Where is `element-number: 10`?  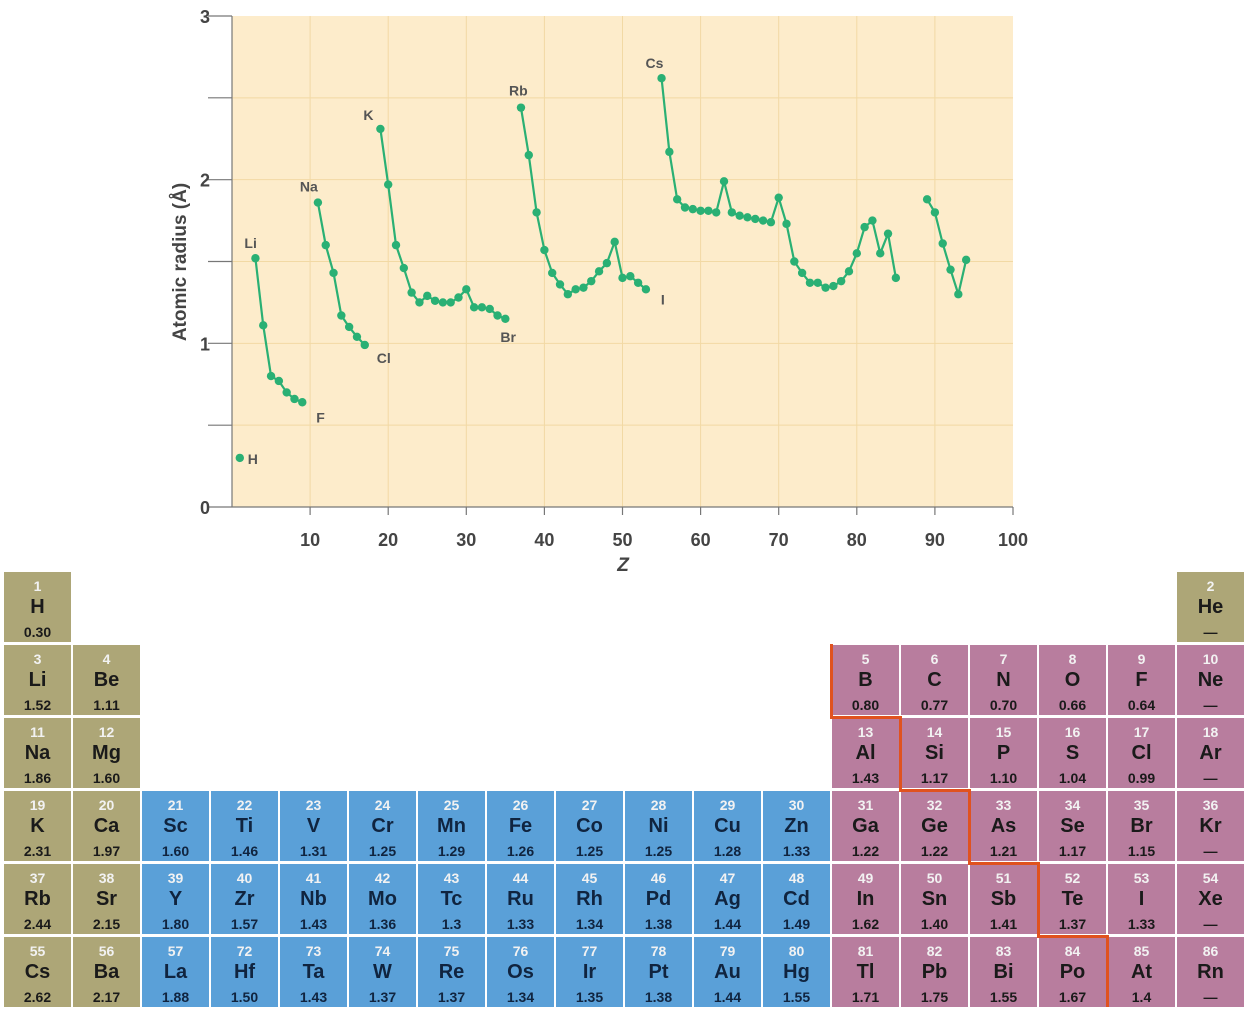 element-number: 10 is located at coordinates (1210, 659).